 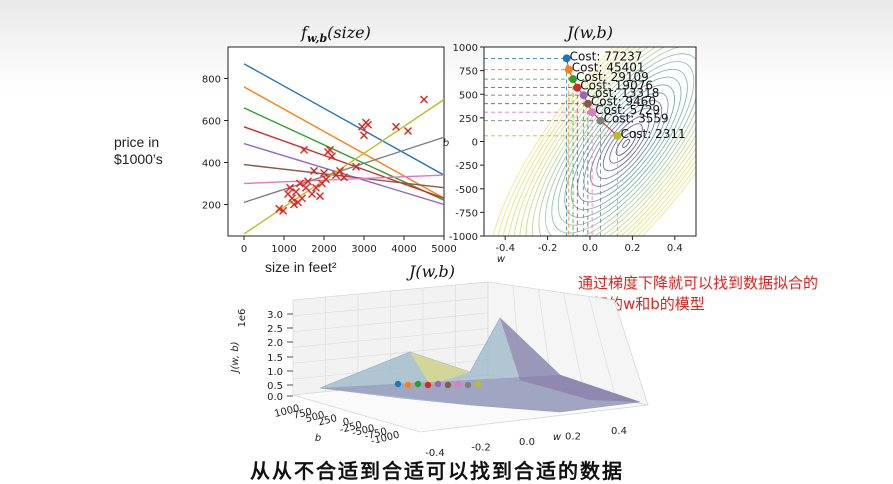 What do you see at coordinates (606, 56) in the screenshot?
I see `chart2-cost-label: Cost: 77237` at bounding box center [606, 56].